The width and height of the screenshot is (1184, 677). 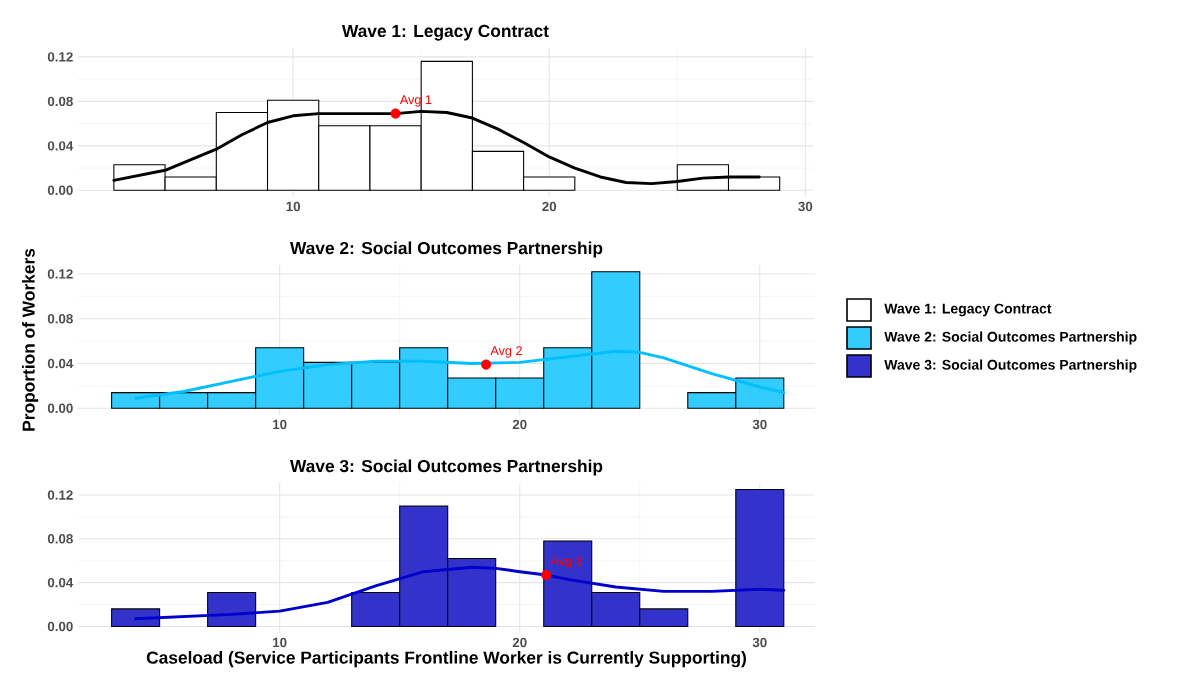 I want to click on annotation: Avg 1, so click(x=415, y=101).